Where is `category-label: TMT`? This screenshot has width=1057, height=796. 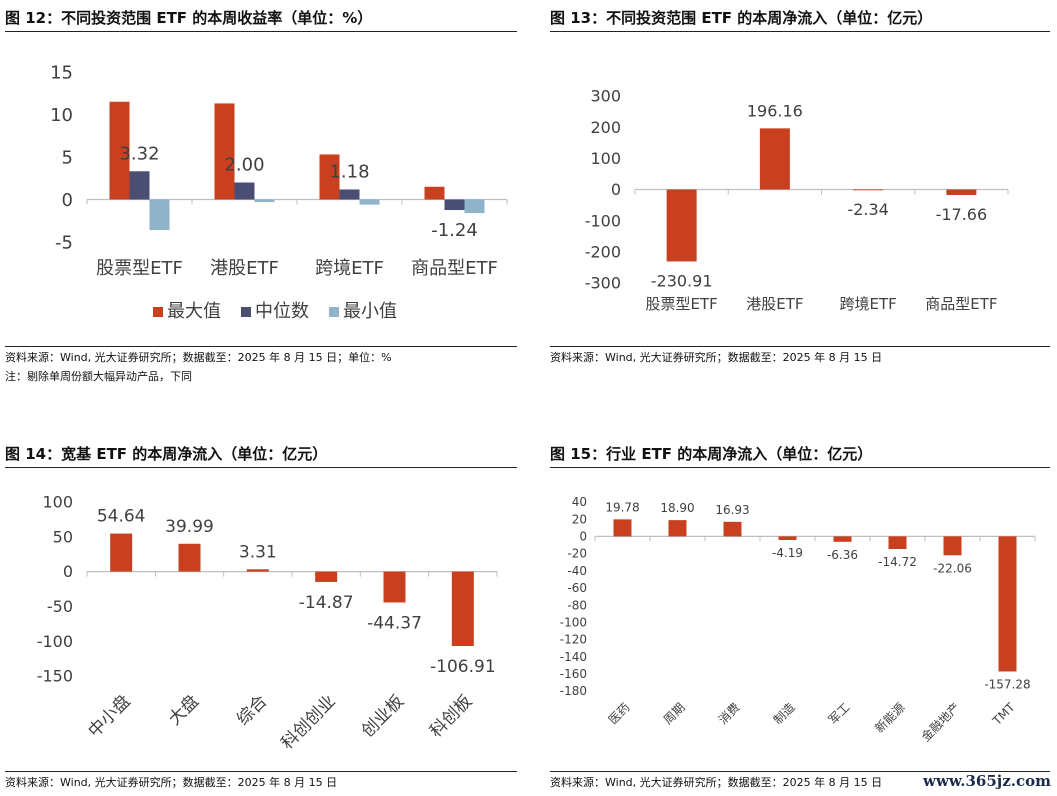 category-label: TMT is located at coordinates (1003, 714).